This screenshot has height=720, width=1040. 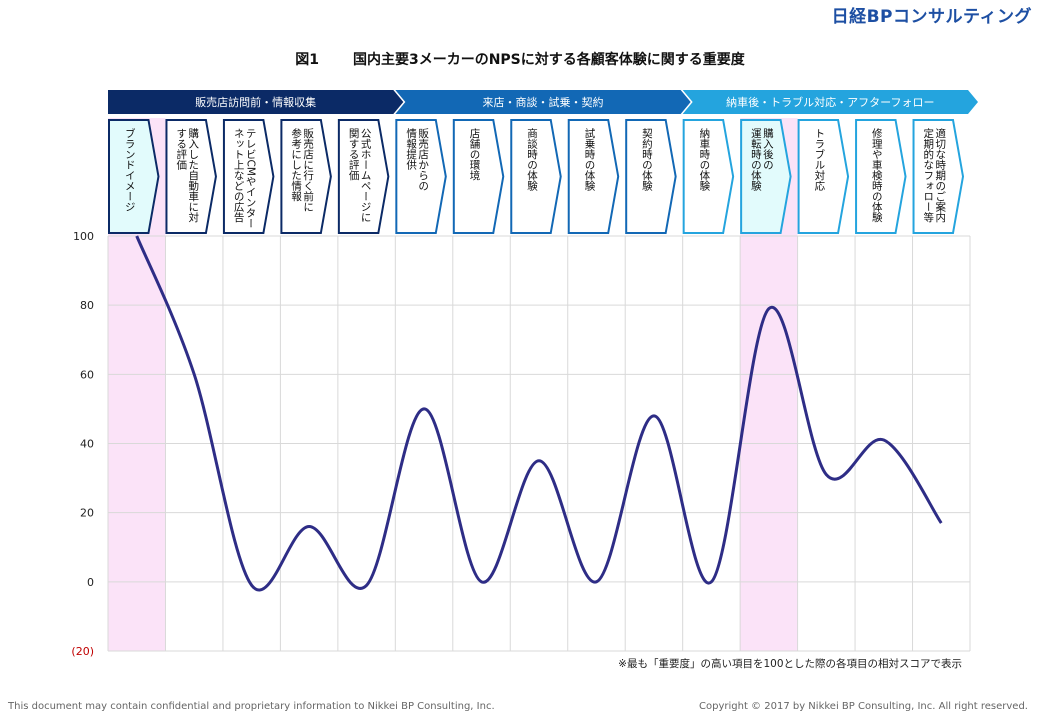 I want to click on figure-number: 図1, so click(x=307, y=60).